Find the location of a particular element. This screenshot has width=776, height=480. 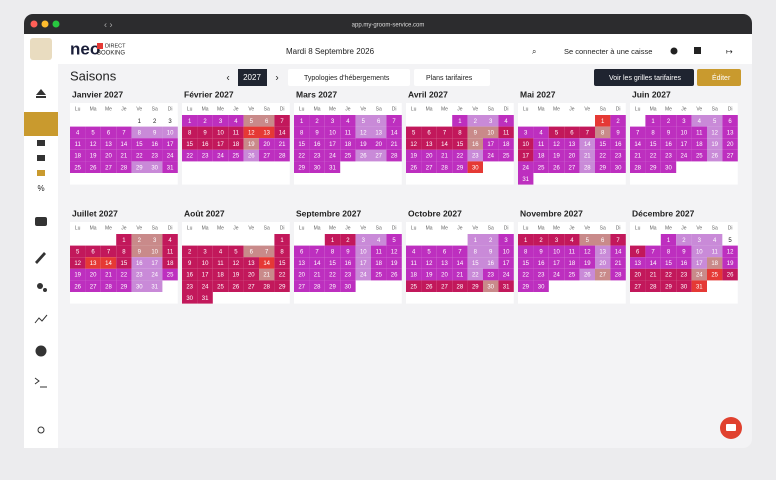

help is located at coordinates (674, 51).